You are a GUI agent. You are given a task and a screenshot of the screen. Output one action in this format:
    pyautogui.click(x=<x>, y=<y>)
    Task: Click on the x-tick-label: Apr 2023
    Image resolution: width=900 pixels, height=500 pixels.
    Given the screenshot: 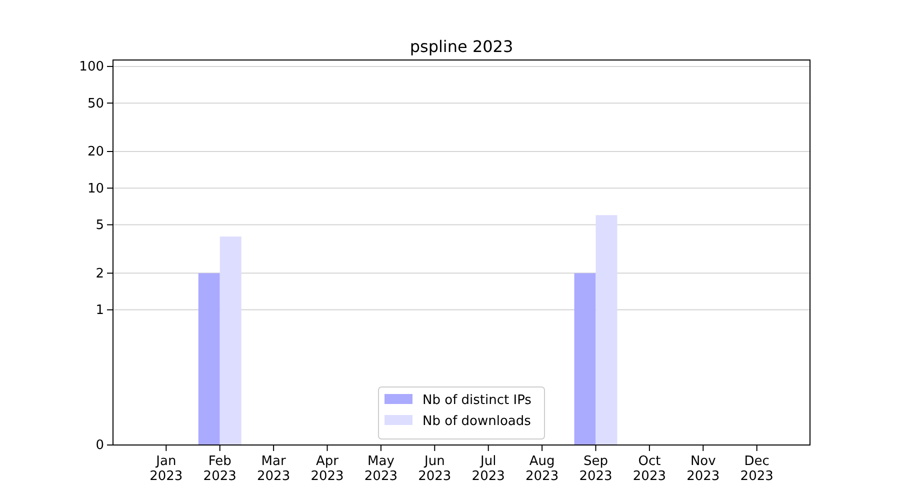 What is the action you would take?
    pyautogui.click(x=327, y=469)
    